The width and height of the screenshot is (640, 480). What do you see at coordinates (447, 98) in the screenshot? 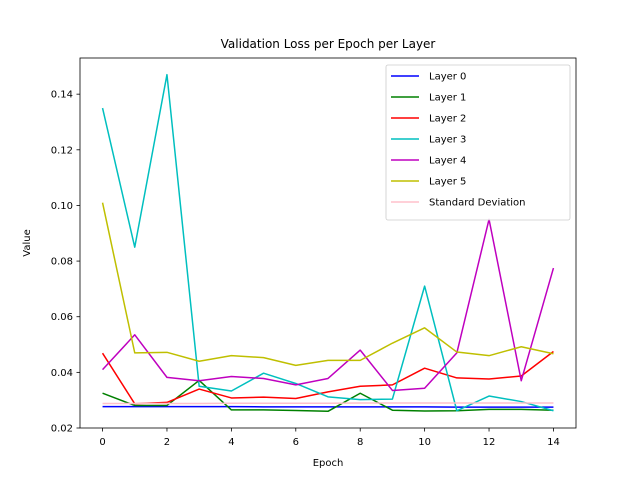
I see `legend-label-1: Layer 1` at bounding box center [447, 98].